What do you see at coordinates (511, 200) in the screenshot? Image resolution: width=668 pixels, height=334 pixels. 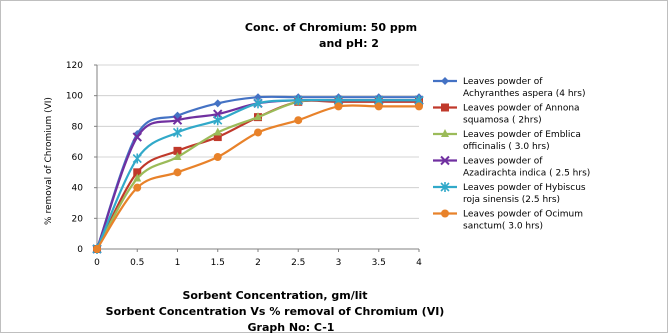 I see `legend-label-5-line-2: roja sinensis (2.5 hrs)` at bounding box center [511, 200].